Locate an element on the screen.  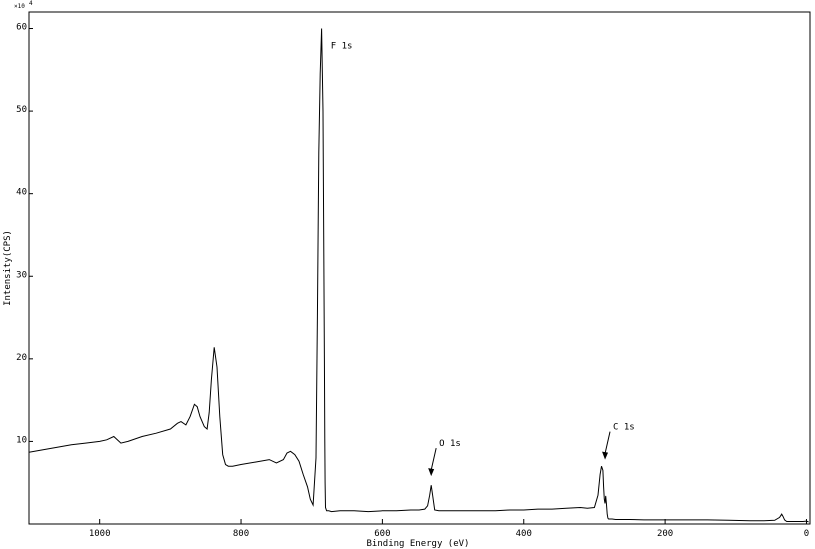
x-axis-title: Binding Energy (eV) is located at coordinates (418, 544).